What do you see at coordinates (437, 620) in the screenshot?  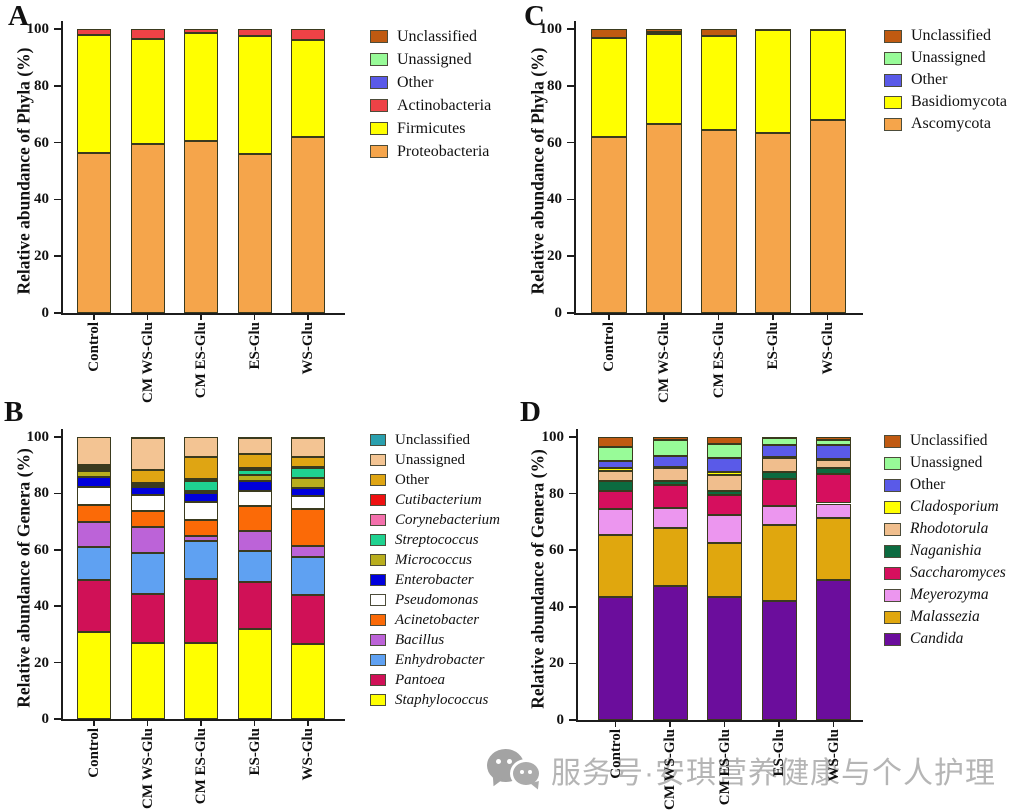 I see `legend-label-acinetobacter: Acinetobacter` at bounding box center [437, 620].